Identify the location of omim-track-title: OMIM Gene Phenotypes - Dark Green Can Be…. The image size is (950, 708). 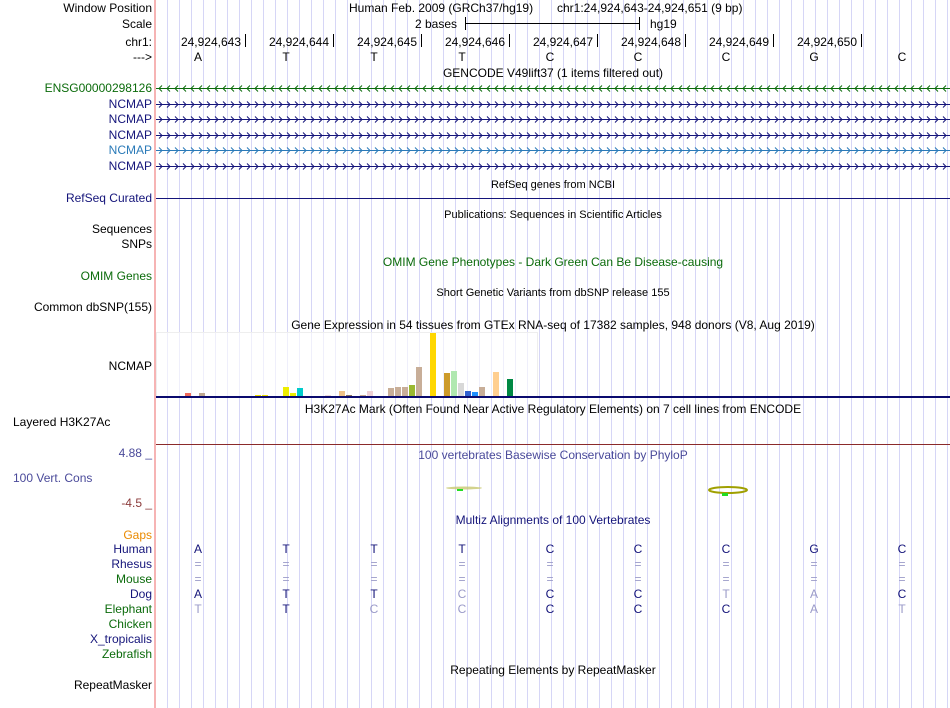
(553, 262).